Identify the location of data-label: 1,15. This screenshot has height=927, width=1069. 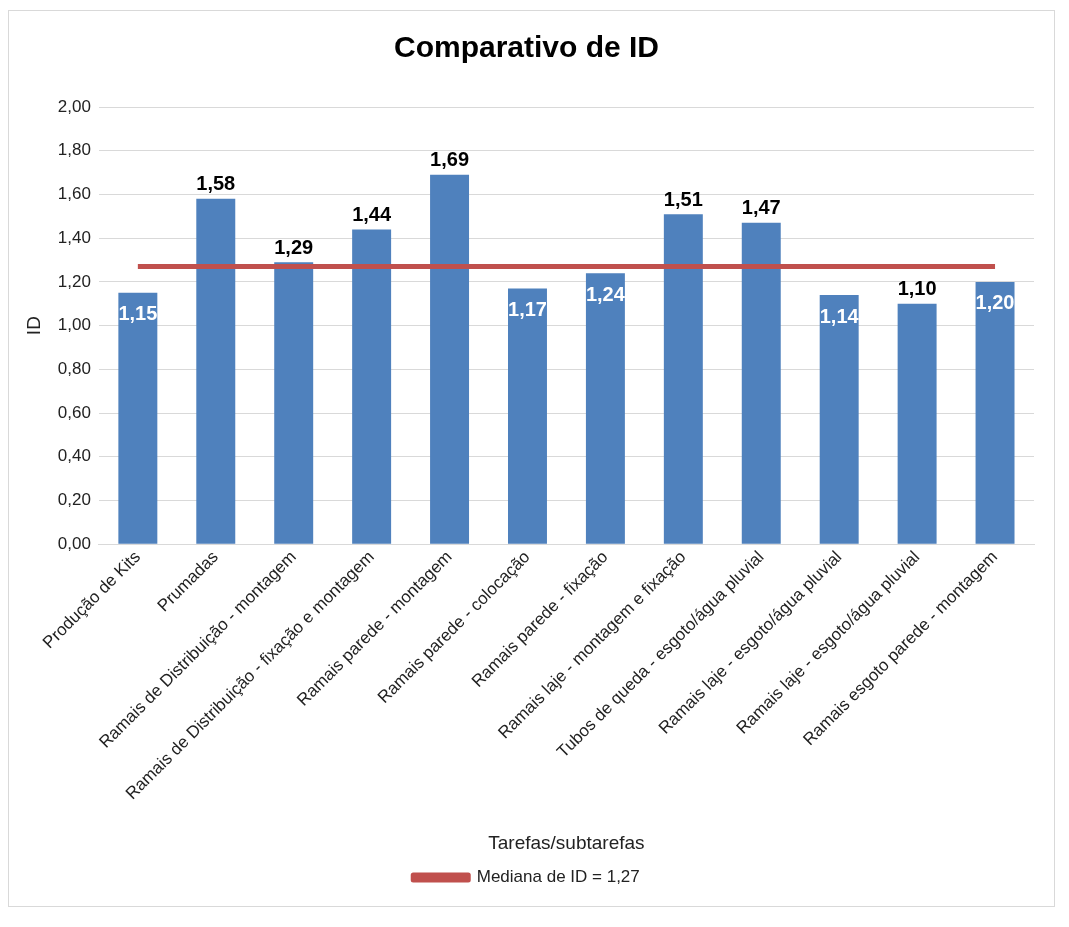
(138, 313).